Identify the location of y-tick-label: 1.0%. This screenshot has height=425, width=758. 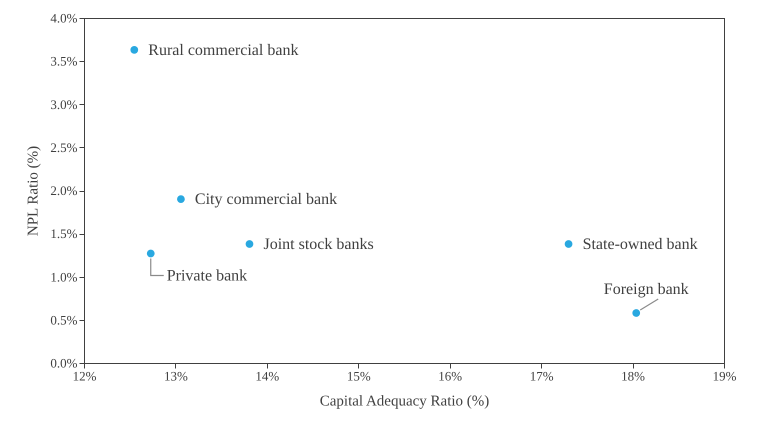
(64, 276).